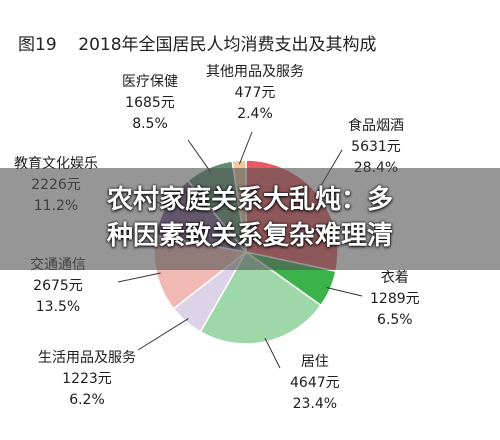  I want to click on slice-label-housing: 居住 4647元 23.4%, so click(315, 383).